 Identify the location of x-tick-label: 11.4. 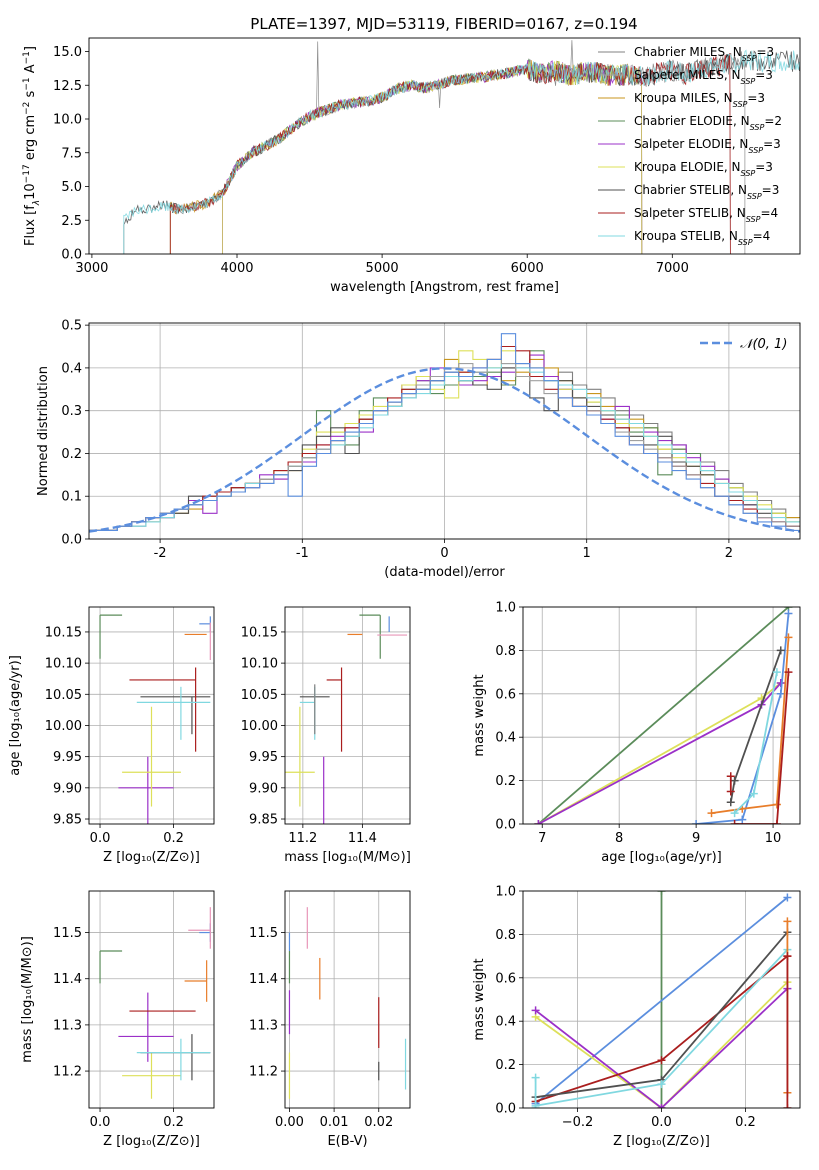
(362, 838).